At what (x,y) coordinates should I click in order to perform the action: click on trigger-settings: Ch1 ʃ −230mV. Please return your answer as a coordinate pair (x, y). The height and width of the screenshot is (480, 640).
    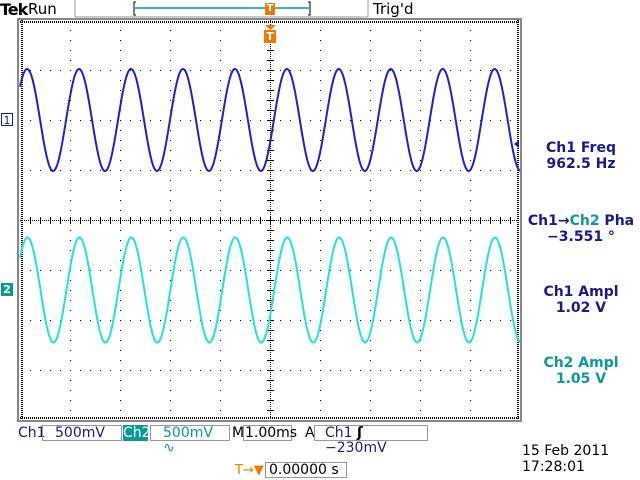
    Looking at the image, I should click on (371, 440).